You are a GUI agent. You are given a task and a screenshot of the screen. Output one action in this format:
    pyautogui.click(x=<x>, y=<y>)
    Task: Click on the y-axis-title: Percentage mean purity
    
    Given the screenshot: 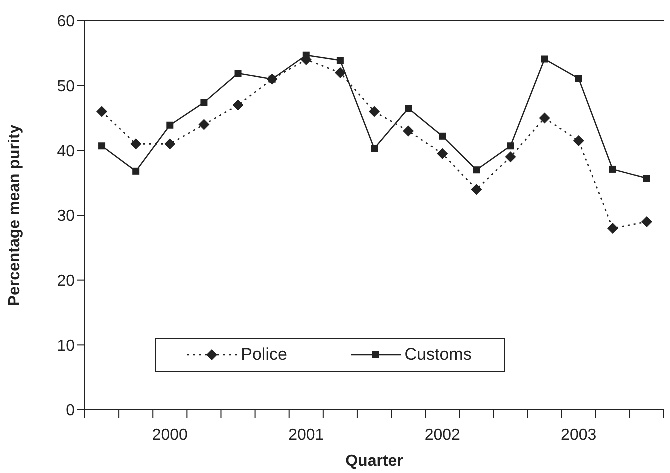 What is the action you would take?
    pyautogui.click(x=15, y=215)
    